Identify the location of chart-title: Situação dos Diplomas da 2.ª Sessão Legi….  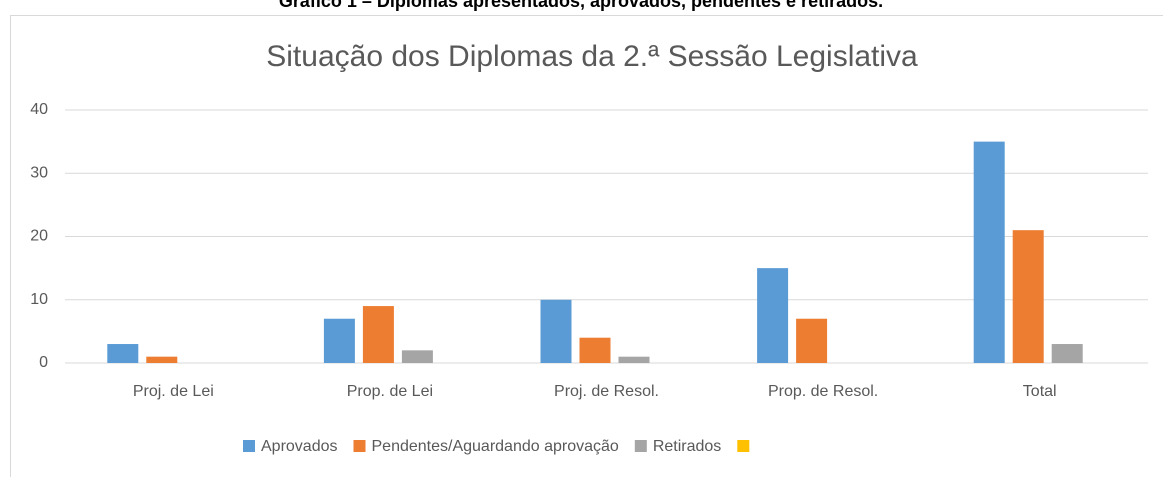
(592, 56).